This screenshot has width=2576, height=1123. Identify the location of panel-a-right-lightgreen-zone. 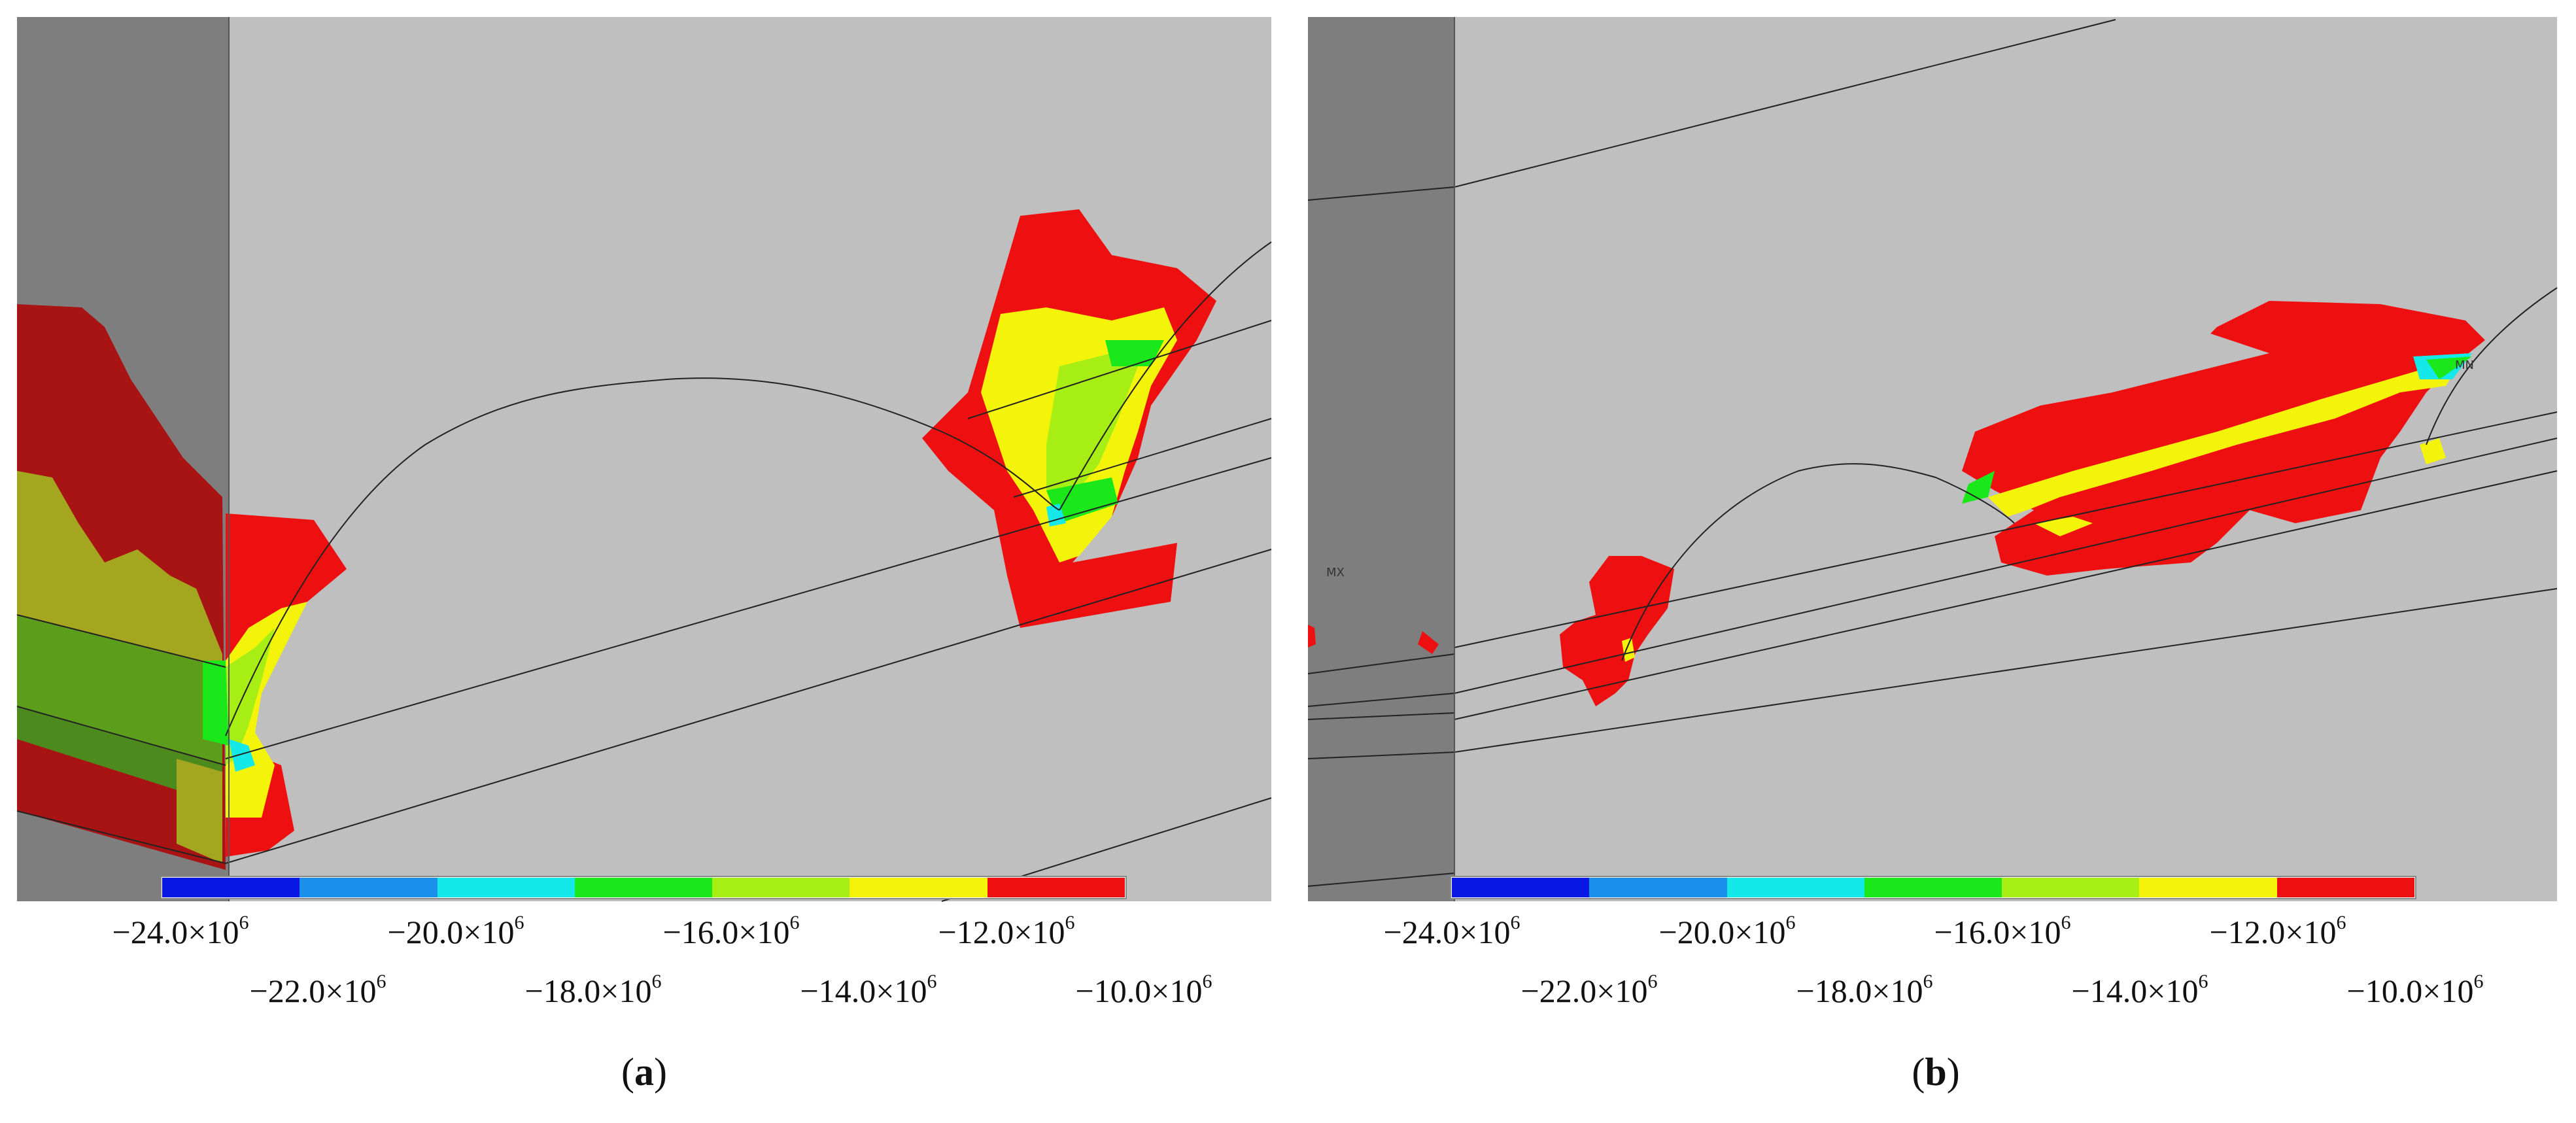
(1092, 425).